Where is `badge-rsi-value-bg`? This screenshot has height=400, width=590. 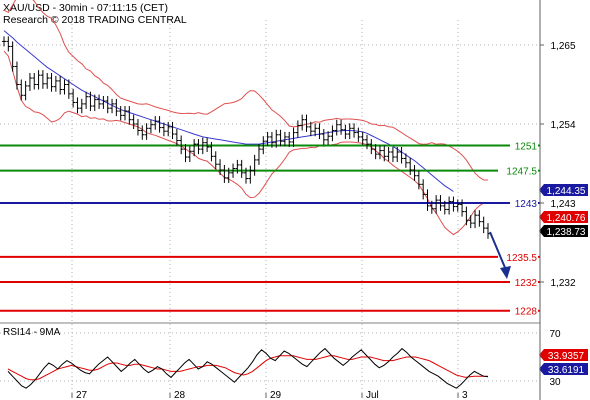 badge-rsi-value-bg is located at coordinates (563, 369).